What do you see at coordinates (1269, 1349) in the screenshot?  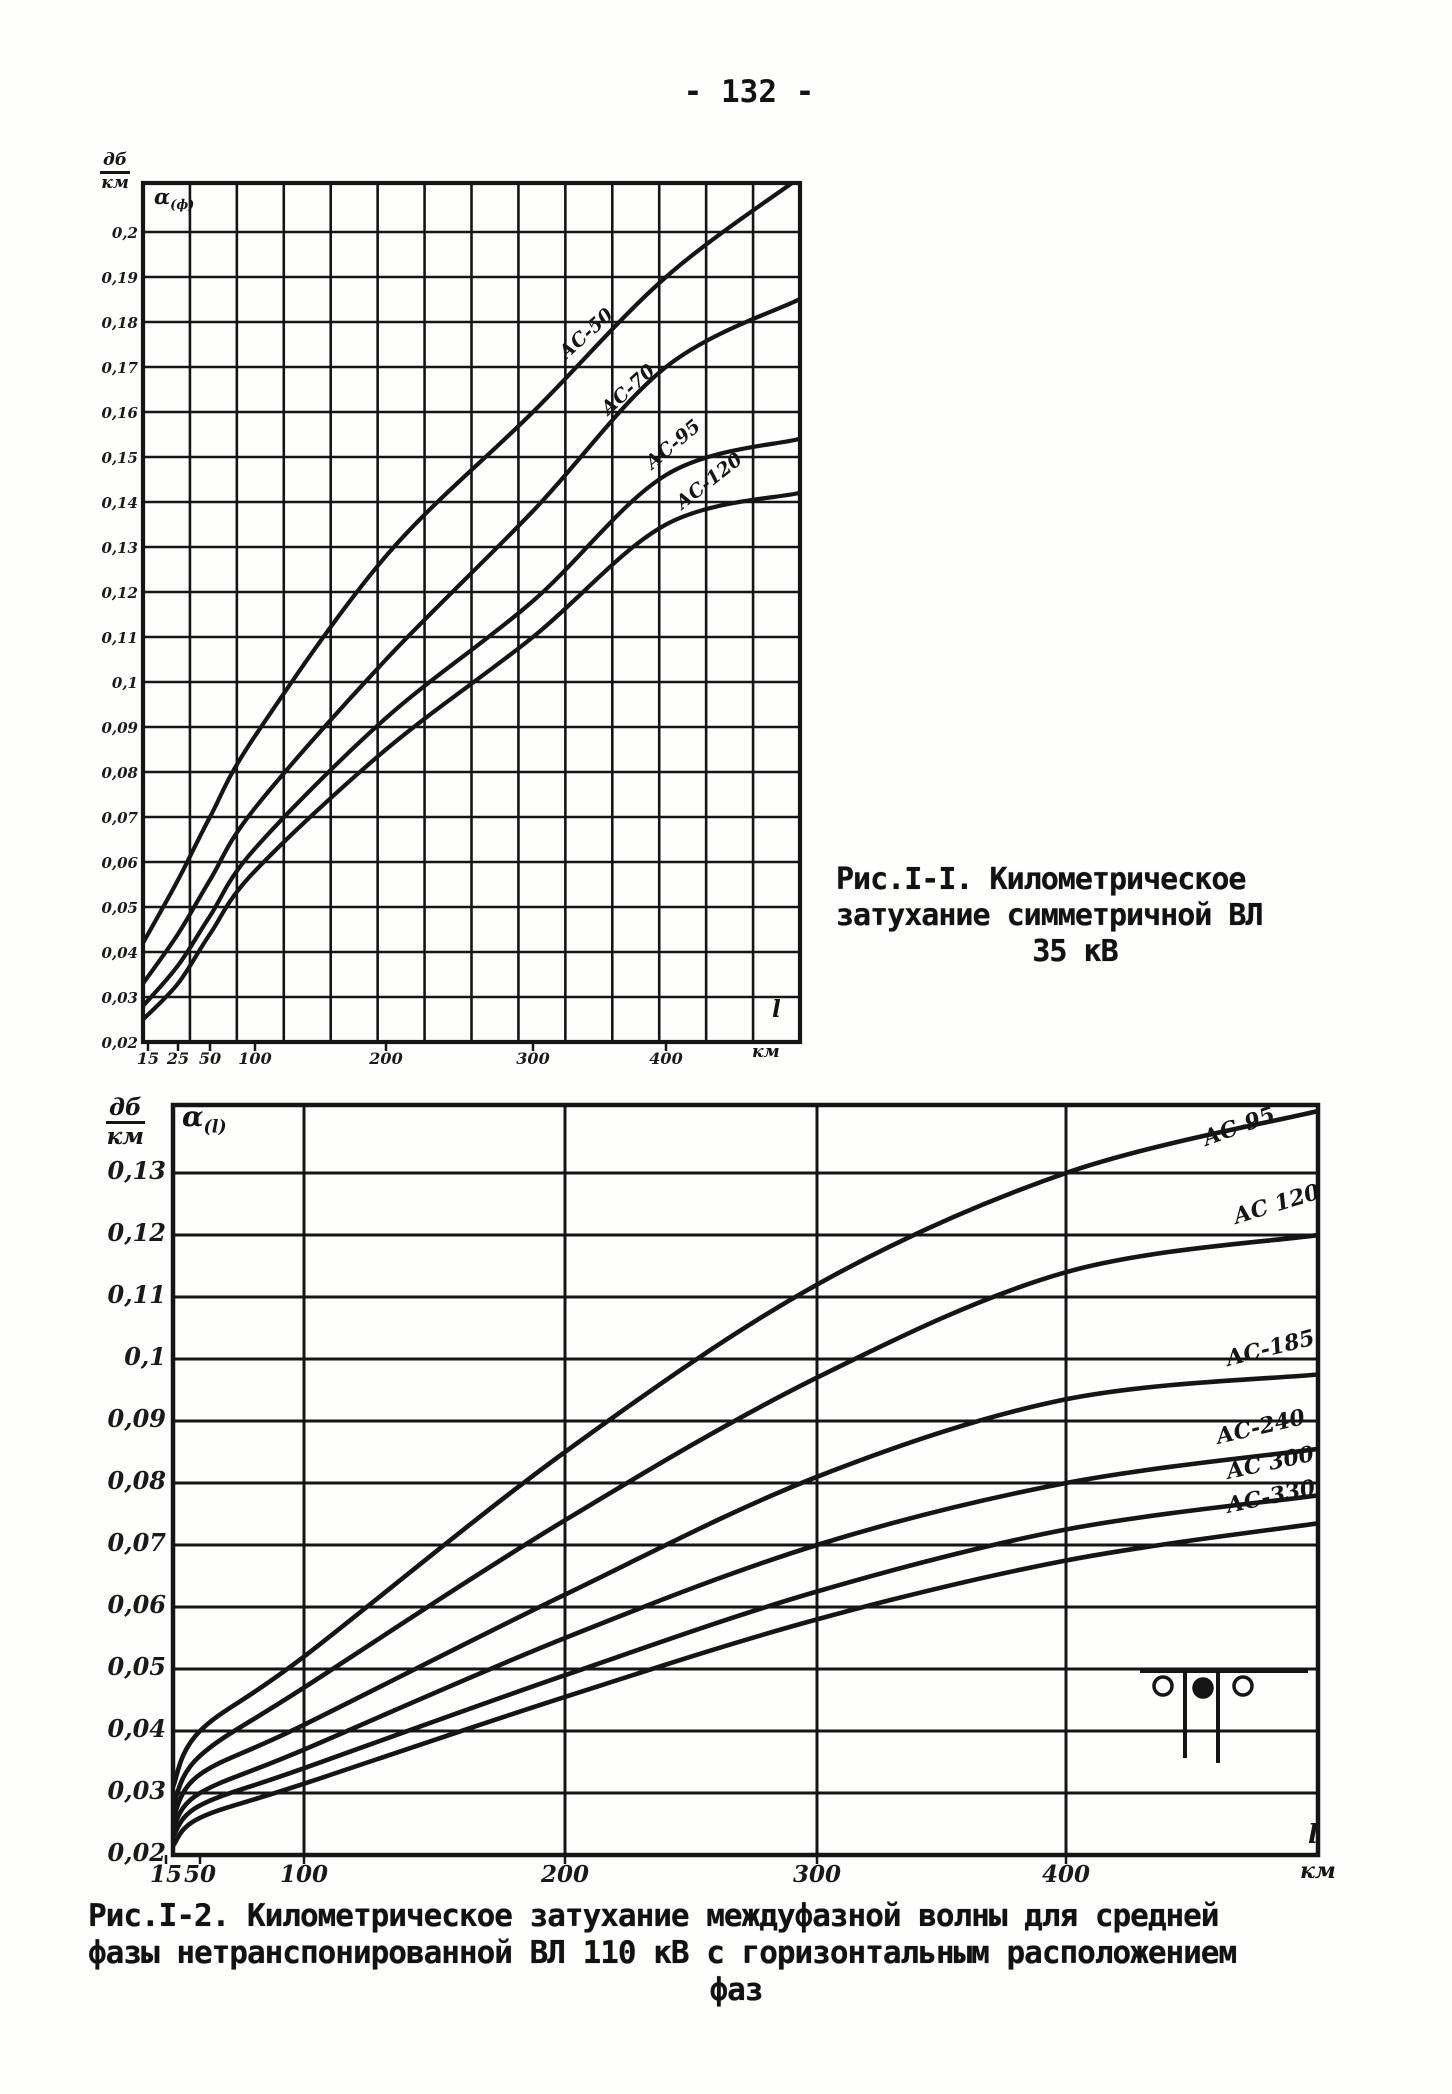 I see `curve-label: АС-185` at bounding box center [1269, 1349].